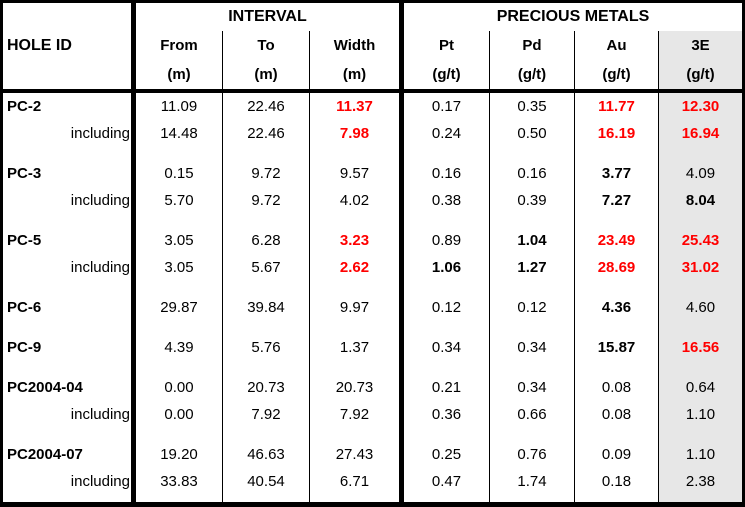 The image size is (745, 507). I want to click on value-cell: 4.60, so click(700, 307).